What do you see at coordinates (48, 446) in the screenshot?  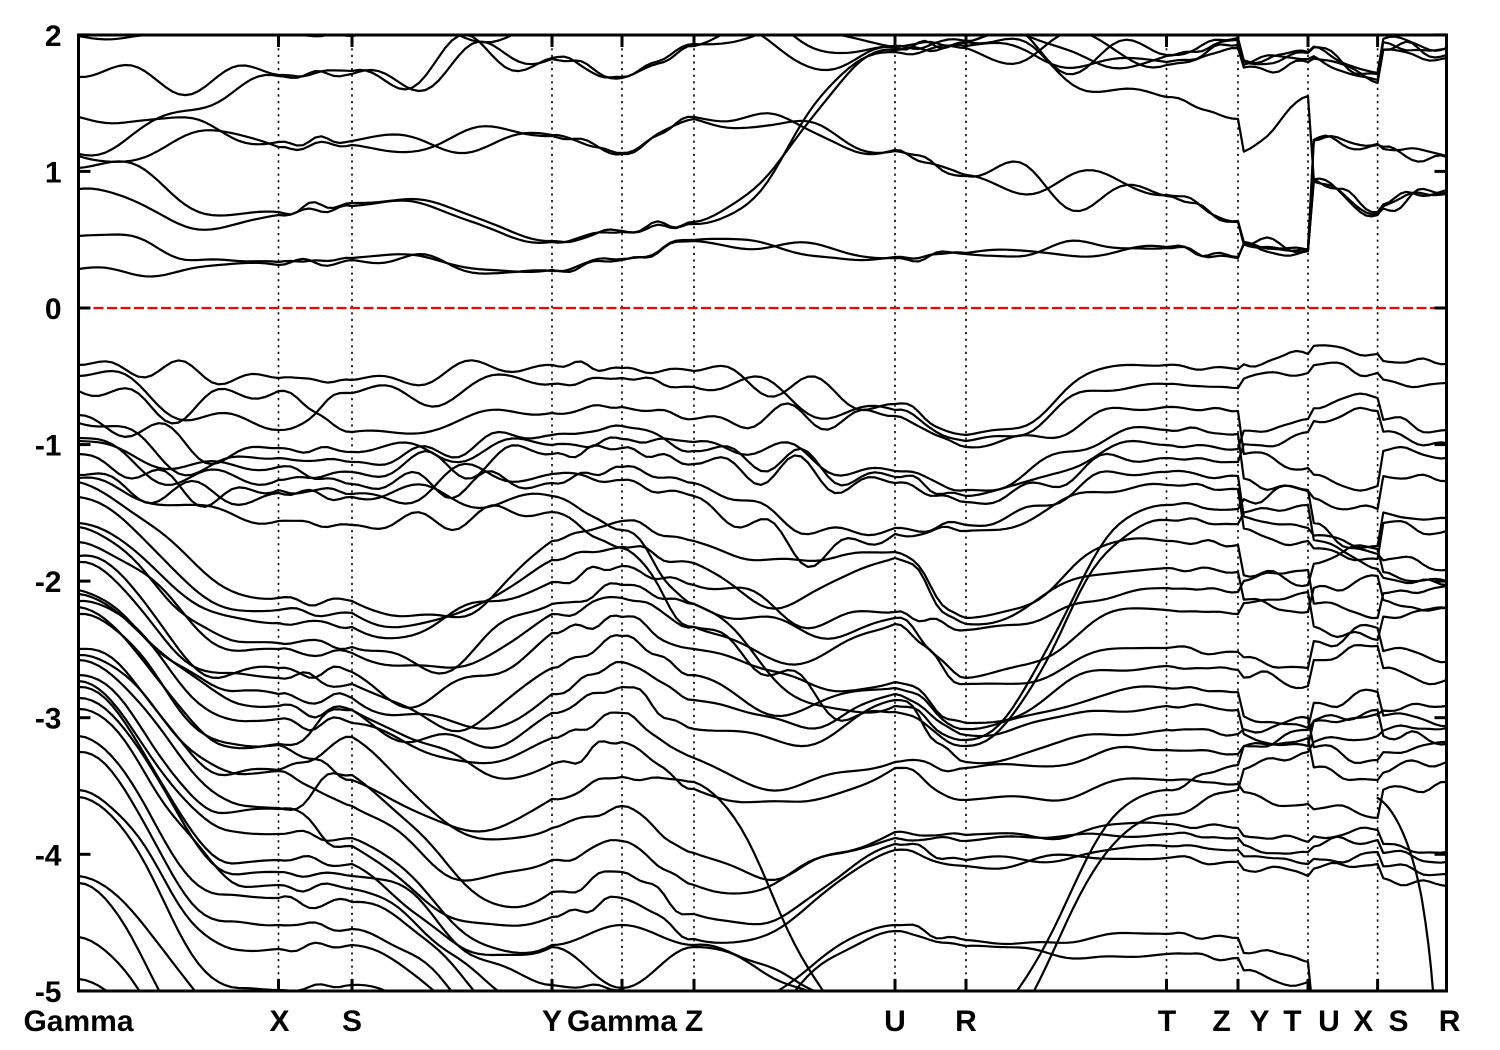 I see `svg-text: -1` at bounding box center [48, 446].